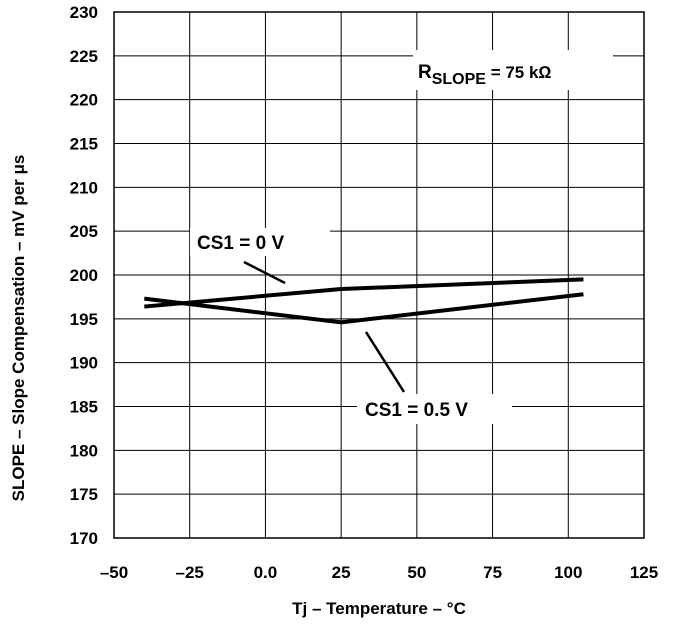 This screenshot has width=674, height=625. I want to click on x-tick-label: 0.0, so click(266, 572).